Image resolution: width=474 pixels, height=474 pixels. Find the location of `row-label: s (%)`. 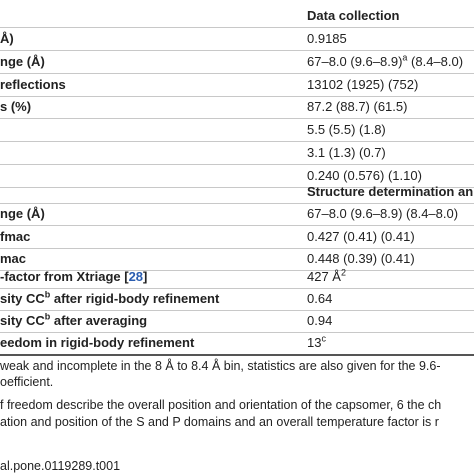

row-label: s (%) is located at coordinates (15, 107).